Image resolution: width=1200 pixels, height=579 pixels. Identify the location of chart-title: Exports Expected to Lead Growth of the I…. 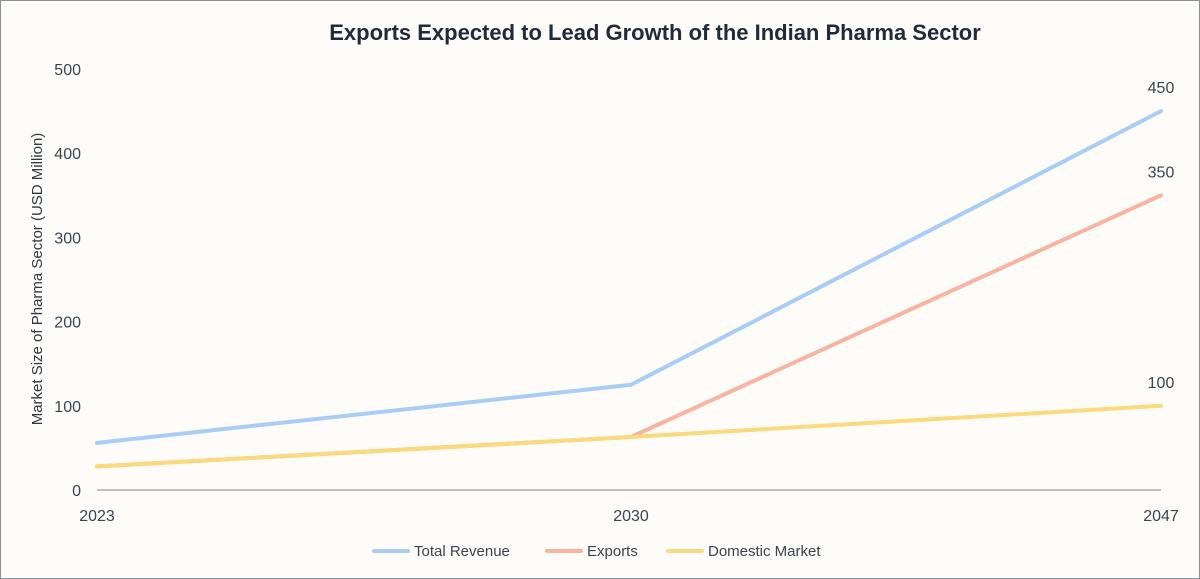
(655, 32).